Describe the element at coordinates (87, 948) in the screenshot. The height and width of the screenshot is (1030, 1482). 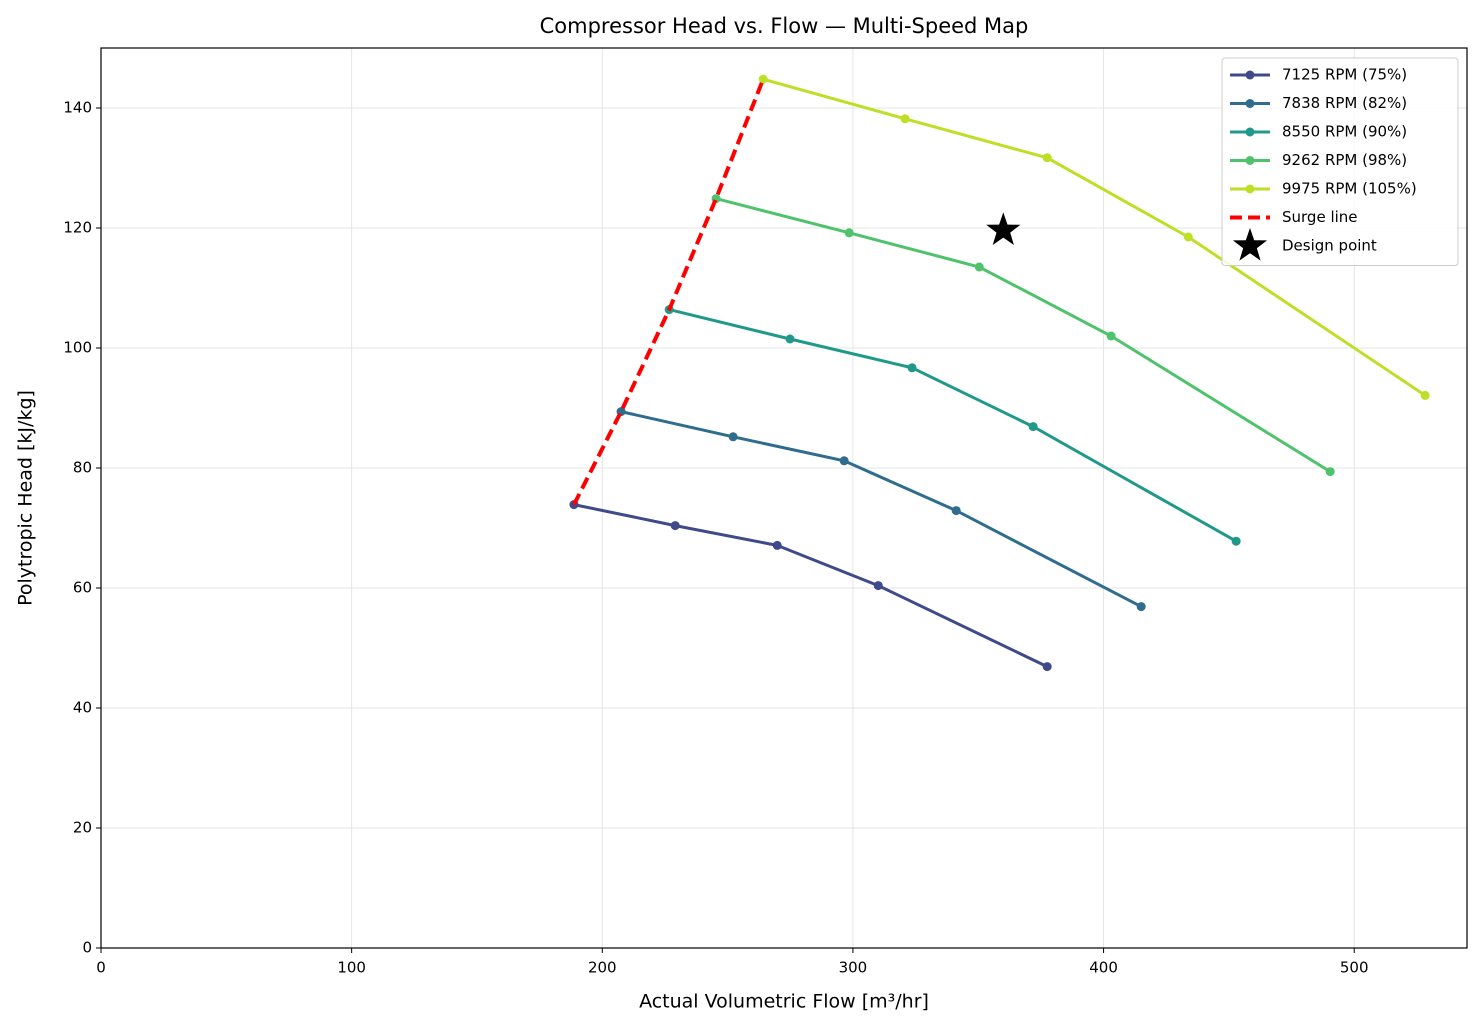
I see `y-tick-label: 0` at that location.